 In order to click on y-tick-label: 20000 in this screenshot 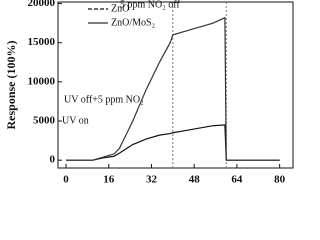, I will do `click(42, 4)`.